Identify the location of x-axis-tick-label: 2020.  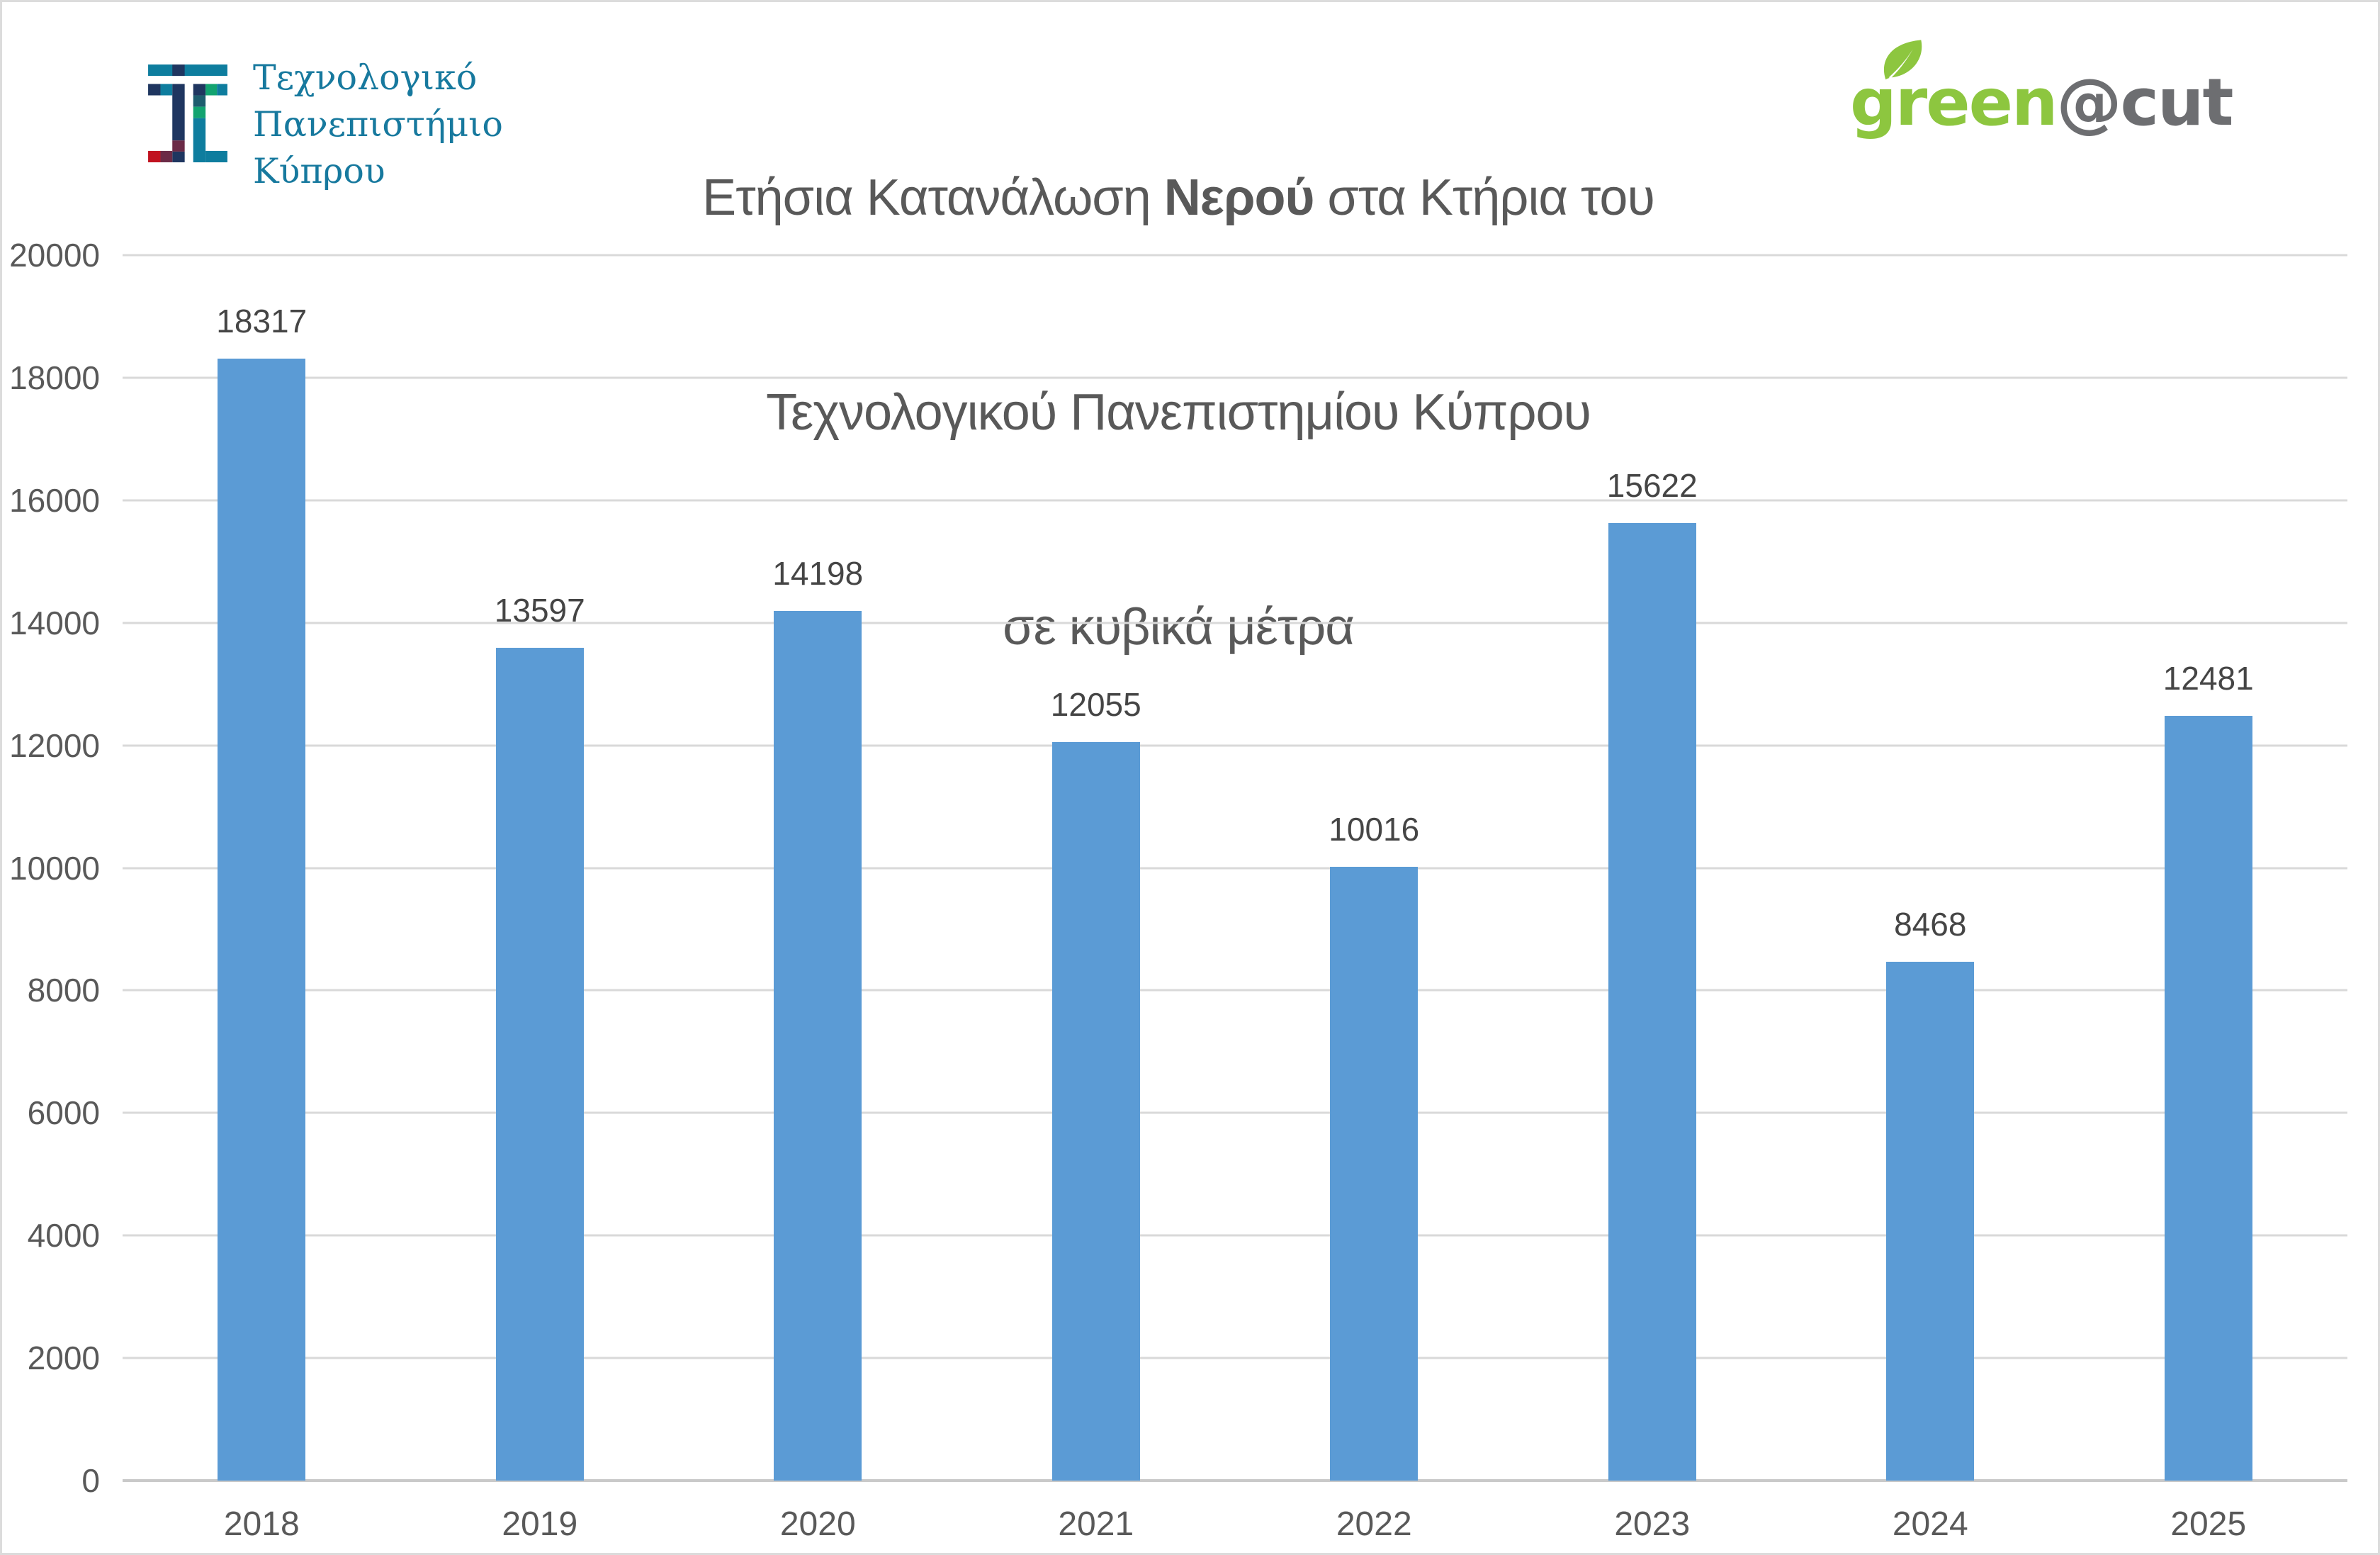
(818, 1524).